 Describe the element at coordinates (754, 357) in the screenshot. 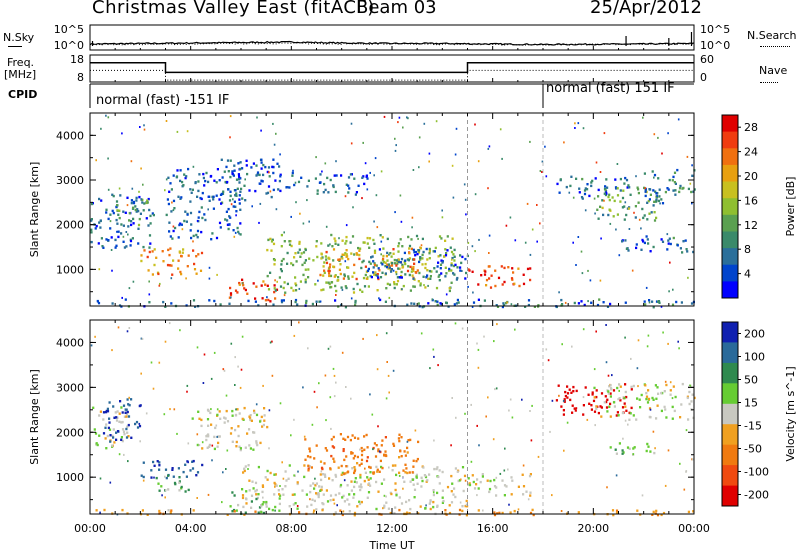

I see `velocity-colorbar-label: 100` at that location.